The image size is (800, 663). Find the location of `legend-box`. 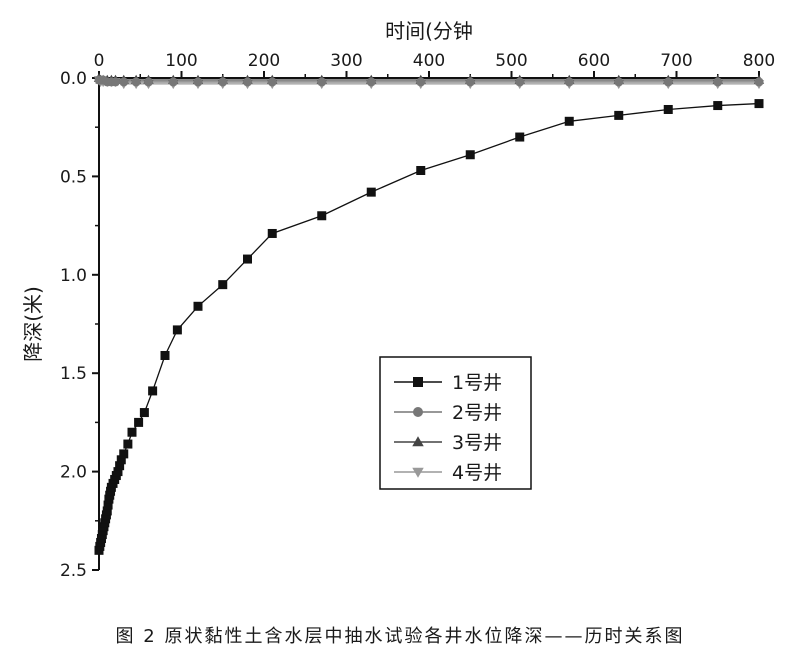

legend-box is located at coordinates (455, 423).